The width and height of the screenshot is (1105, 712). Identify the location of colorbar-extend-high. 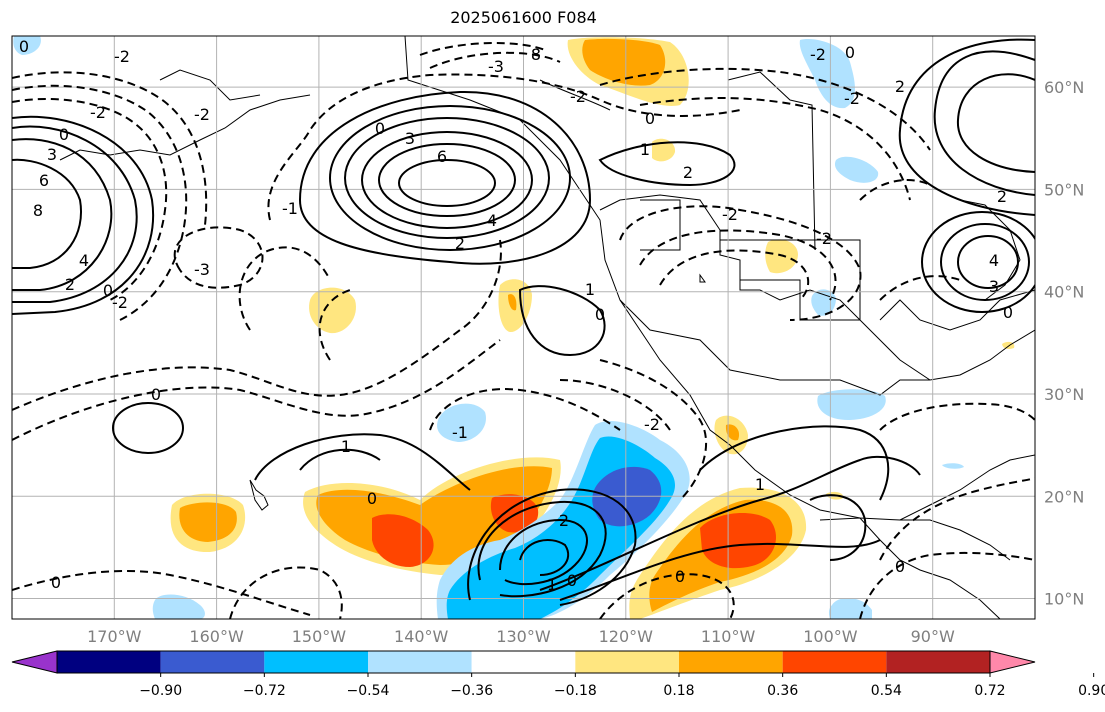
(1012, 662).